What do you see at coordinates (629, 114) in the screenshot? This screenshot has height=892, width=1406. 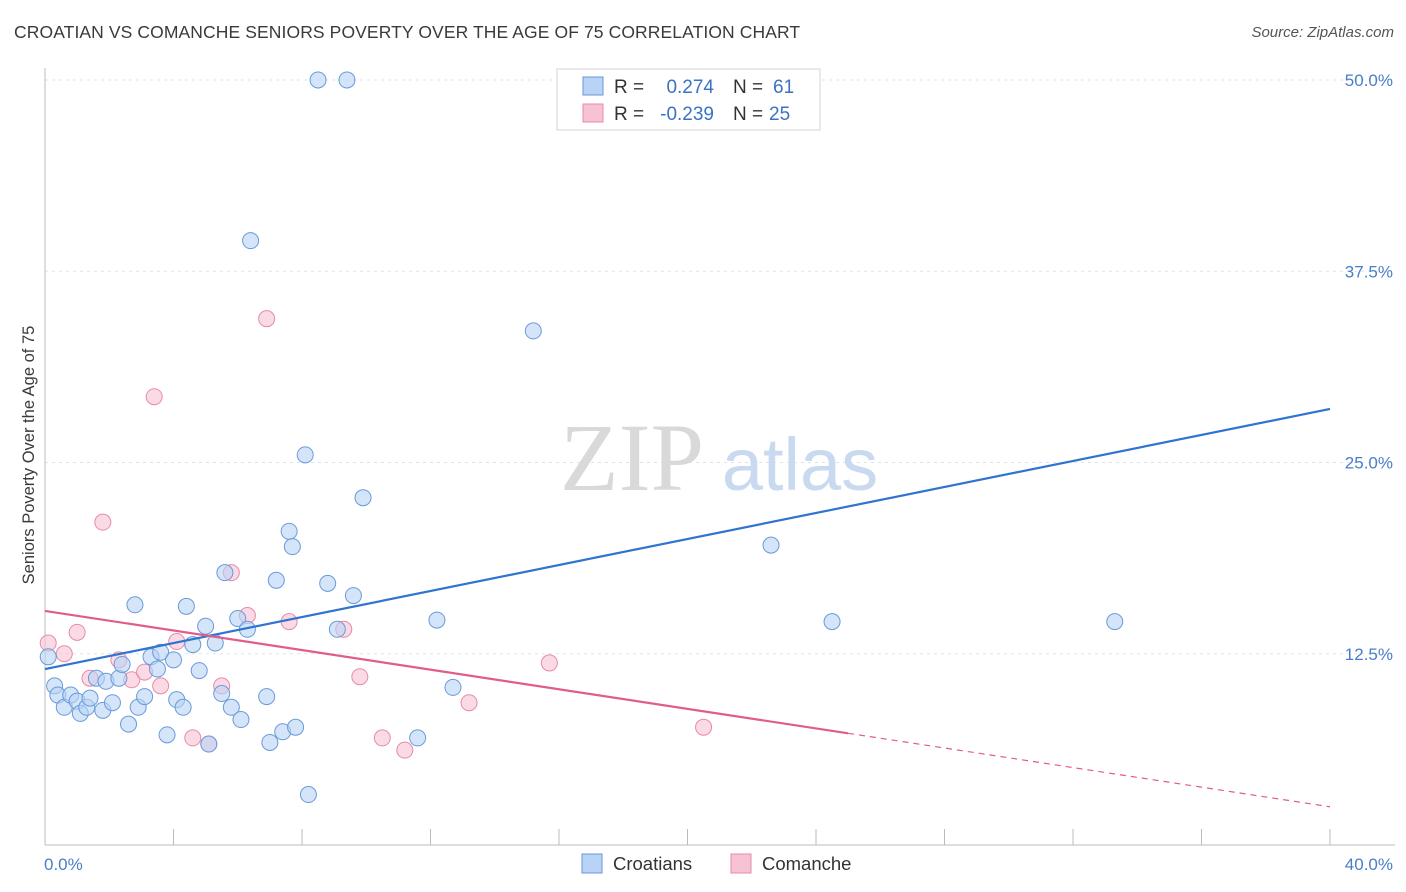 I see `legend-r-label-2: R =` at bounding box center [629, 114].